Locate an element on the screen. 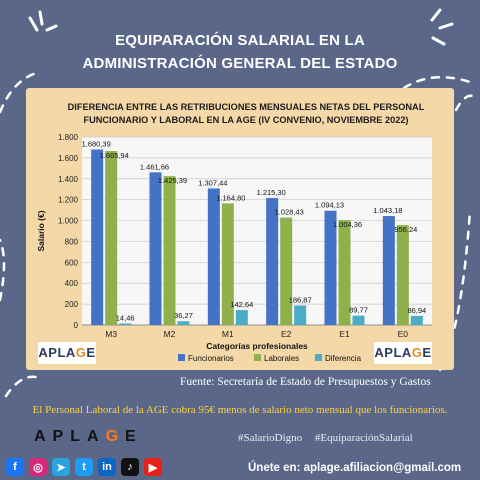 This screenshot has height=480, width=480. data-label: 1.425,39 is located at coordinates (172, 180).